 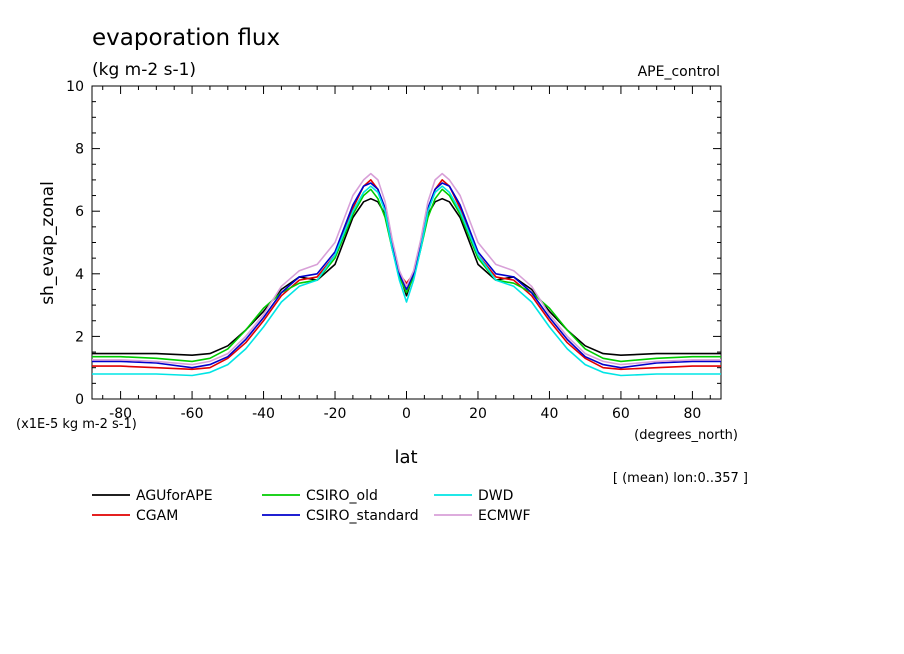 What do you see at coordinates (75, 87) in the screenshot?
I see `y-tick-label: 10` at bounding box center [75, 87].